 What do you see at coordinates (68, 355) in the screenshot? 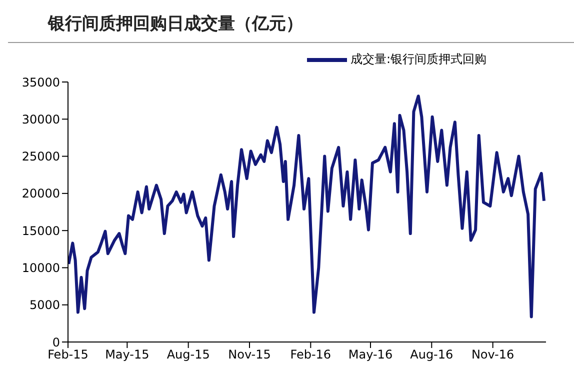
I see `x-tick-label: Feb-15` at bounding box center [68, 355].